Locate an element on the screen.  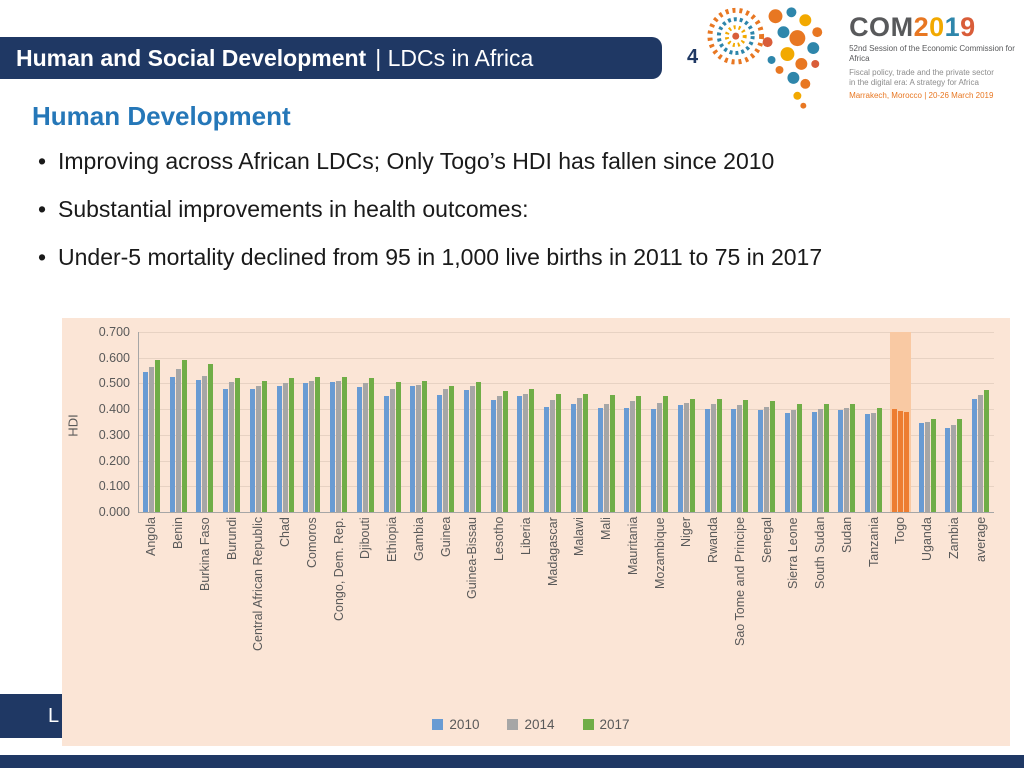
bar-group: Zambia is located at coordinates (954, 523).